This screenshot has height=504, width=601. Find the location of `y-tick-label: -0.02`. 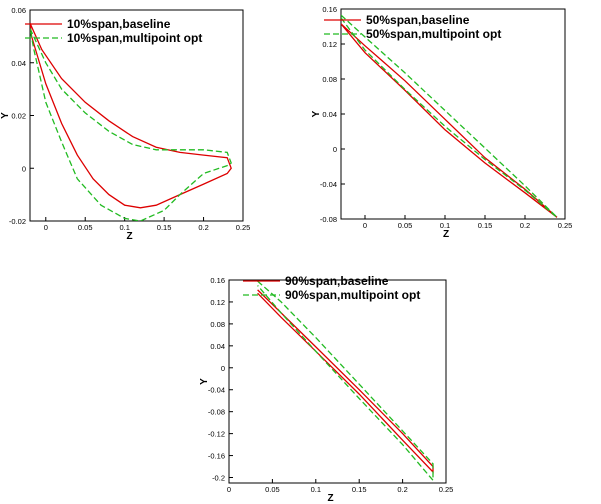

y-tick-label: -0.02 is located at coordinates (17, 221).